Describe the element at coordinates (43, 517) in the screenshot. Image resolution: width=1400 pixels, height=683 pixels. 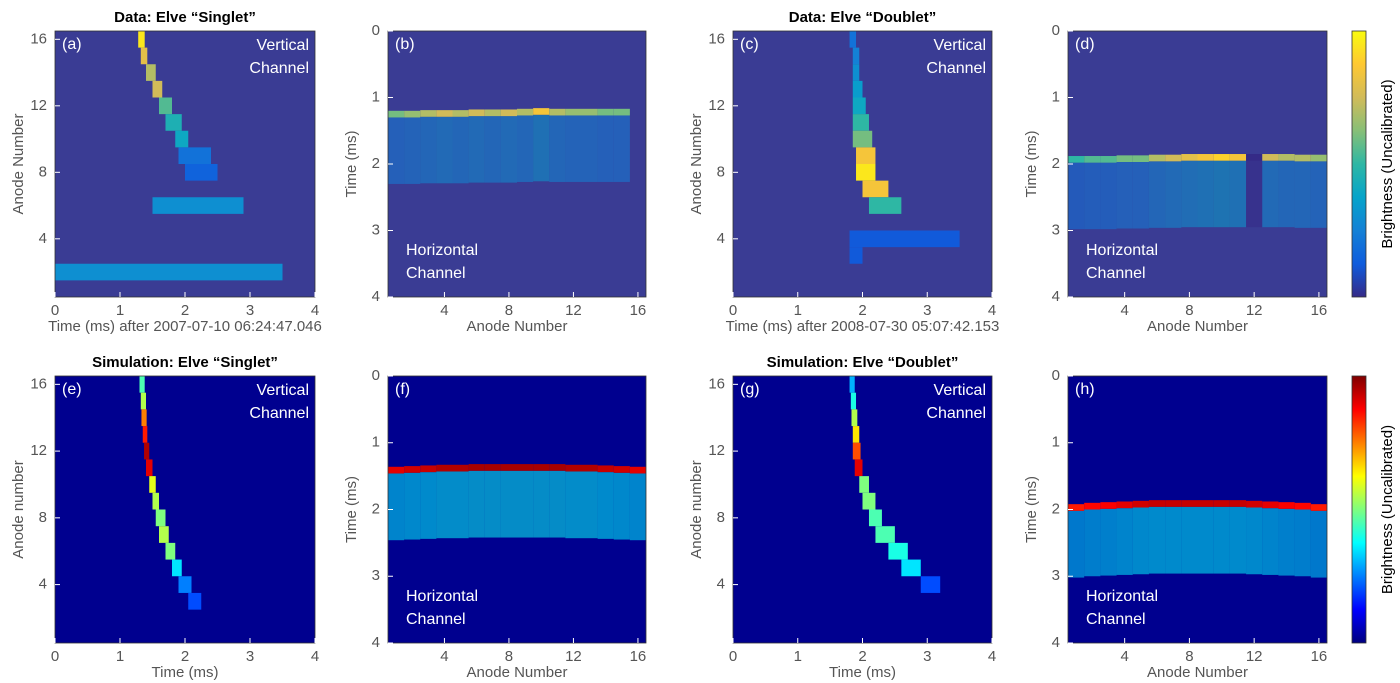
I see `y-tick-label: 8` at that location.